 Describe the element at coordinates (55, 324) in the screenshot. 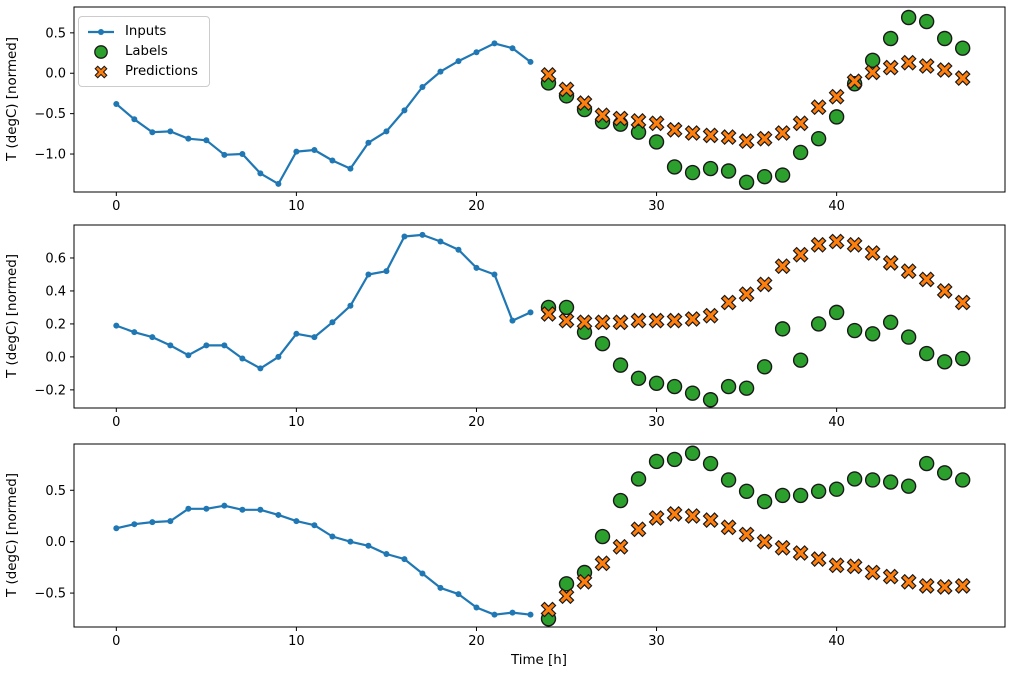

I see `y-tick-label: 0.2` at that location.